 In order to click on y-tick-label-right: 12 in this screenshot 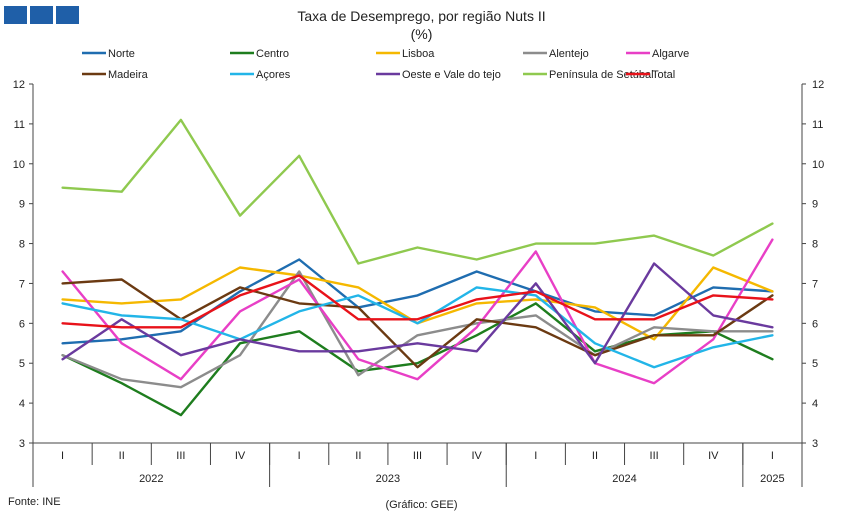, I will do `click(818, 85)`.